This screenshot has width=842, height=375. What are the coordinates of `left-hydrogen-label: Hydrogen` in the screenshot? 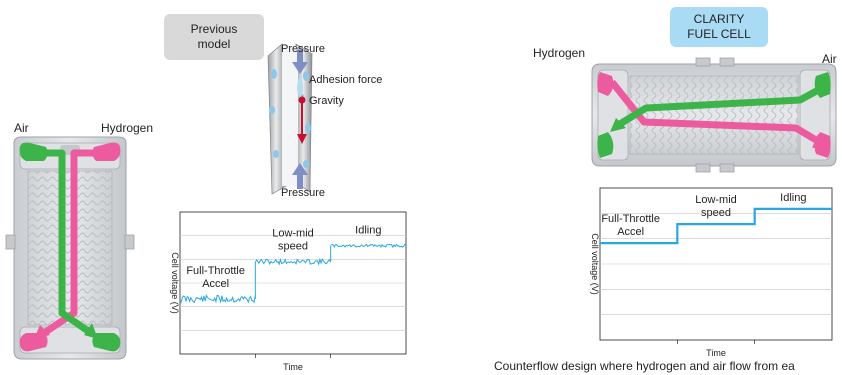 It's located at (127, 128).